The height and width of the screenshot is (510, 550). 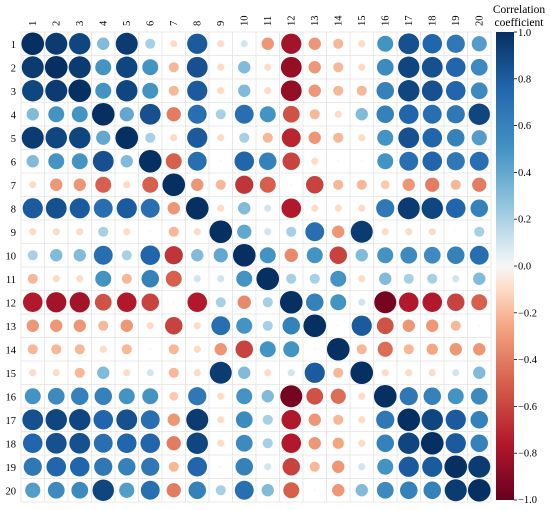 What do you see at coordinates (13, 209) in the screenshot?
I see `row-label: 8` at bounding box center [13, 209].